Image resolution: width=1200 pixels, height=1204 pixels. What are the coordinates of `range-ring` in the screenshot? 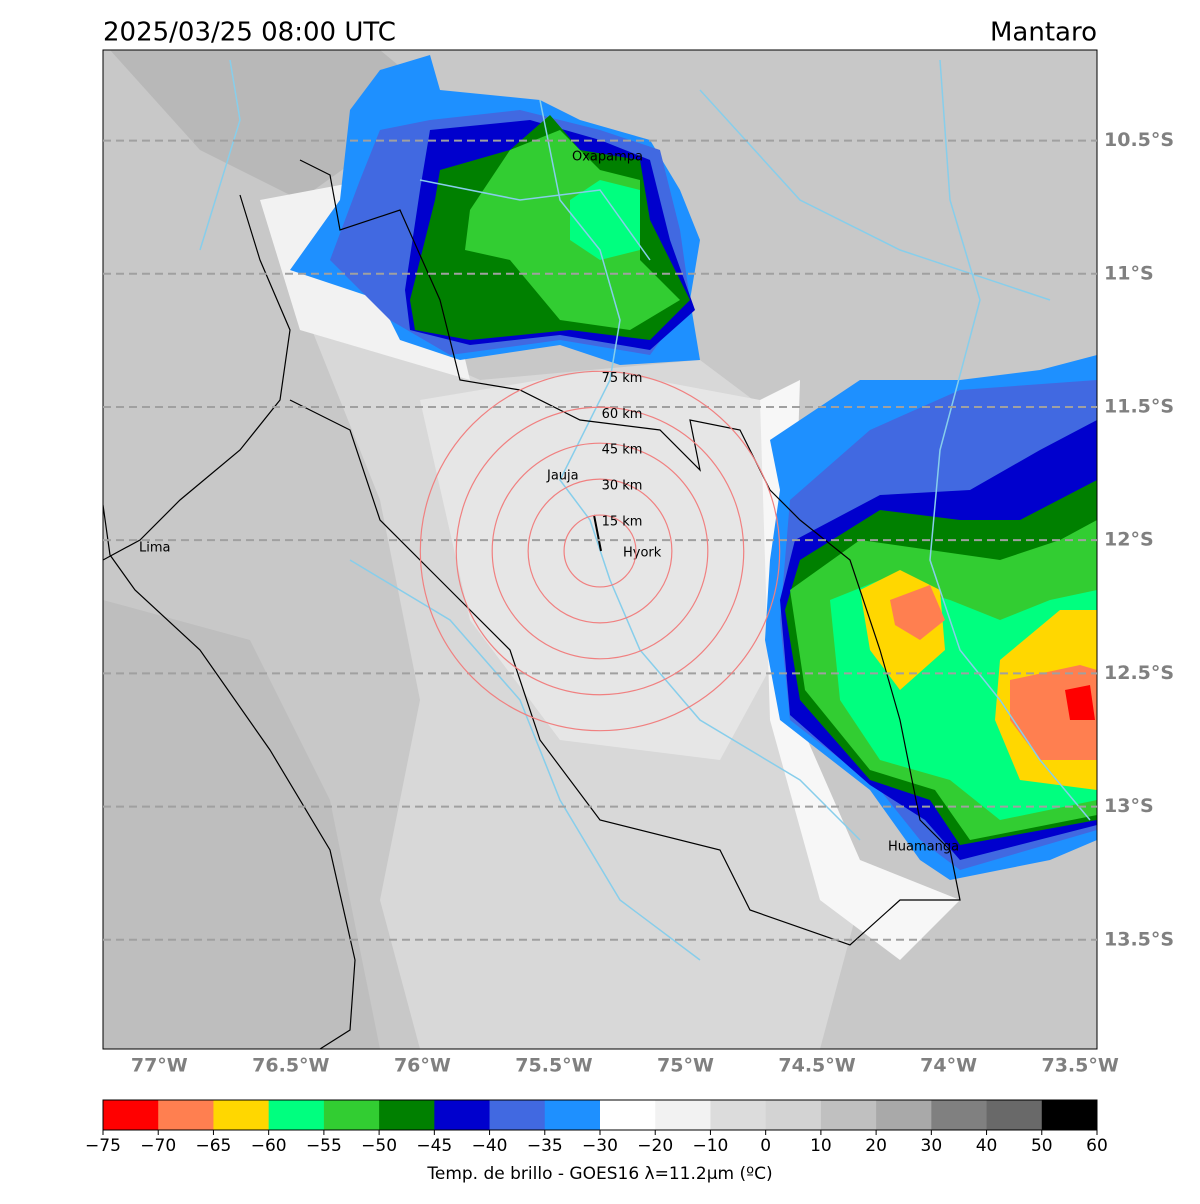 It's located at (600, 551).